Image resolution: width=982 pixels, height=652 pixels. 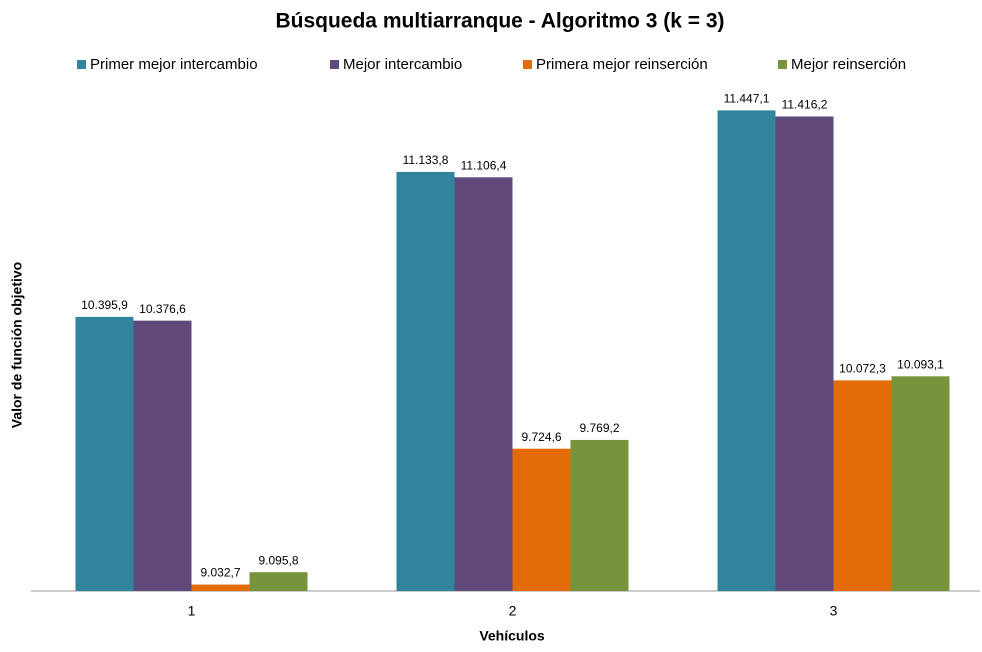 What do you see at coordinates (402, 64) in the screenshot?
I see `legend-label: Mejor intercambio` at bounding box center [402, 64].